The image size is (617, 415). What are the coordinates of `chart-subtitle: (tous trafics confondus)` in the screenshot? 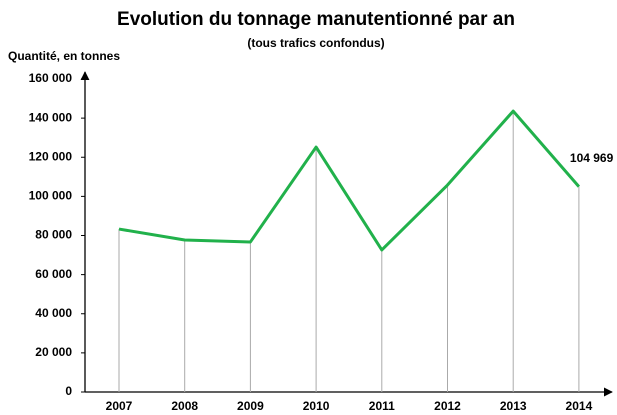 It's located at (315, 43).